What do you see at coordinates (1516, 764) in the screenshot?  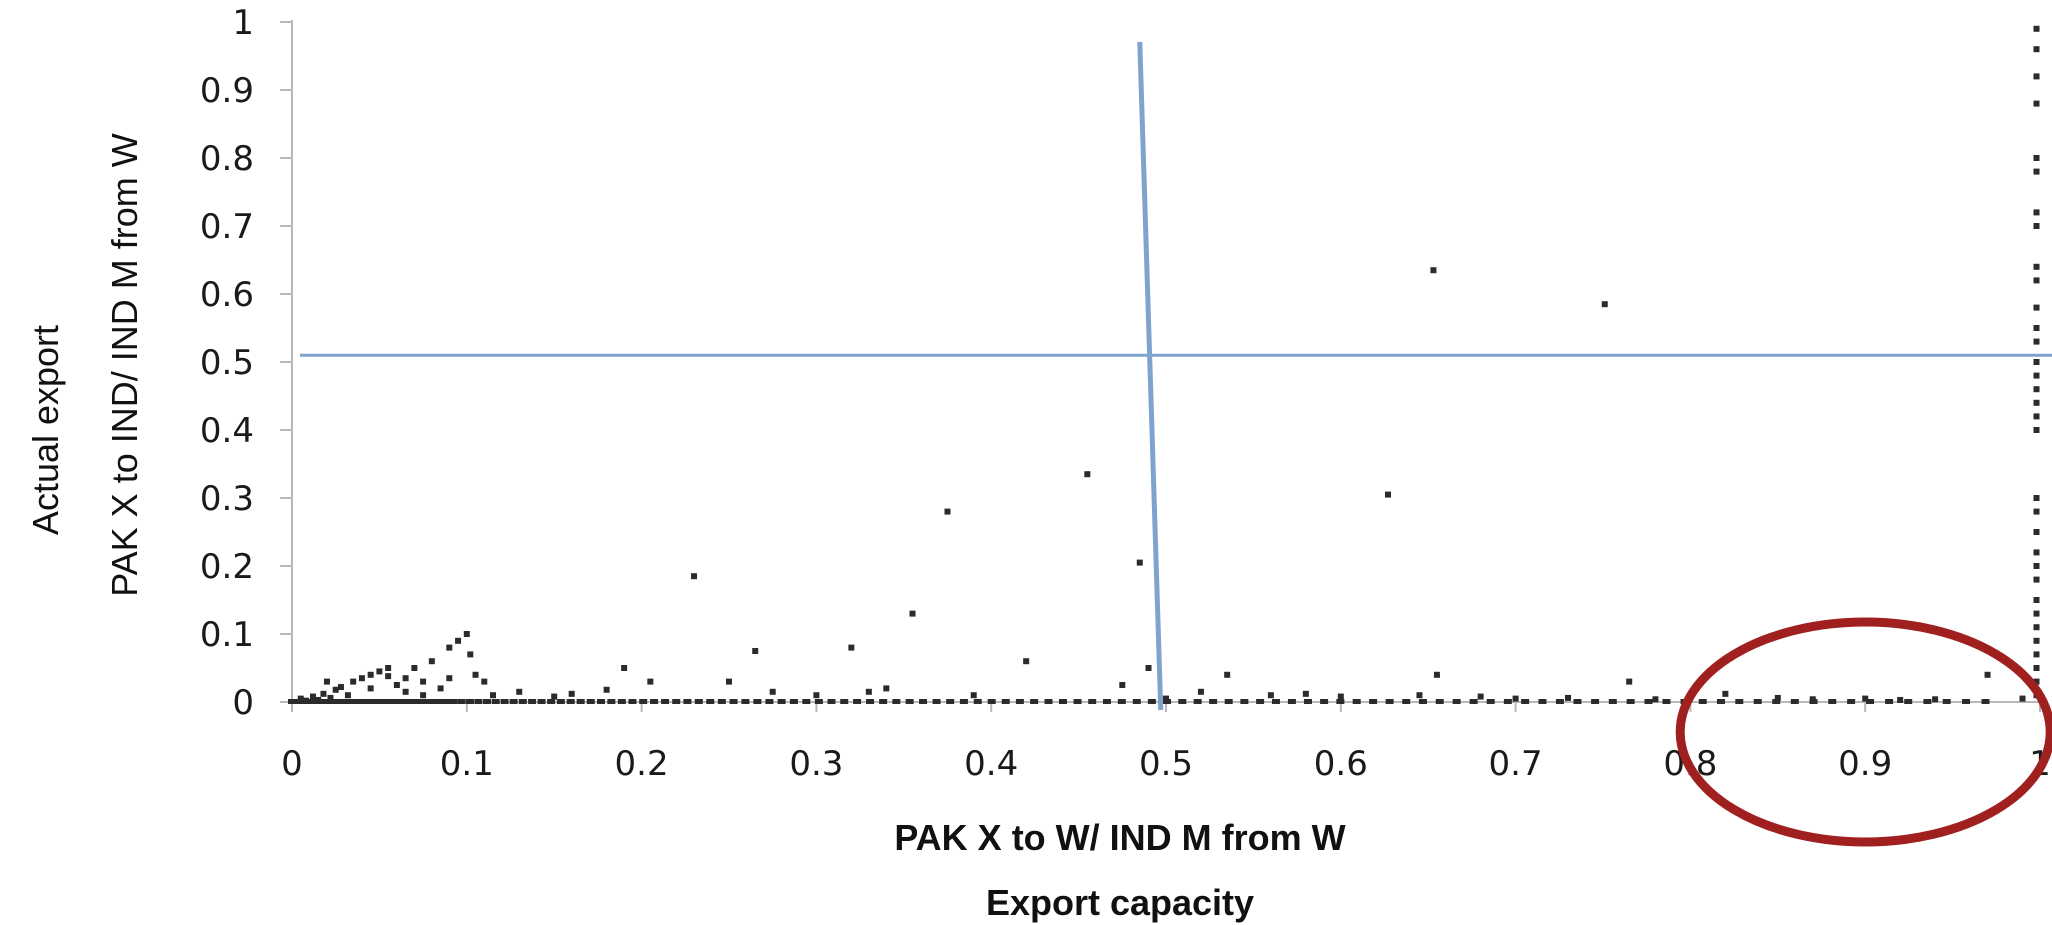 I see `x-tick-label: 0.7` at bounding box center [1516, 764].